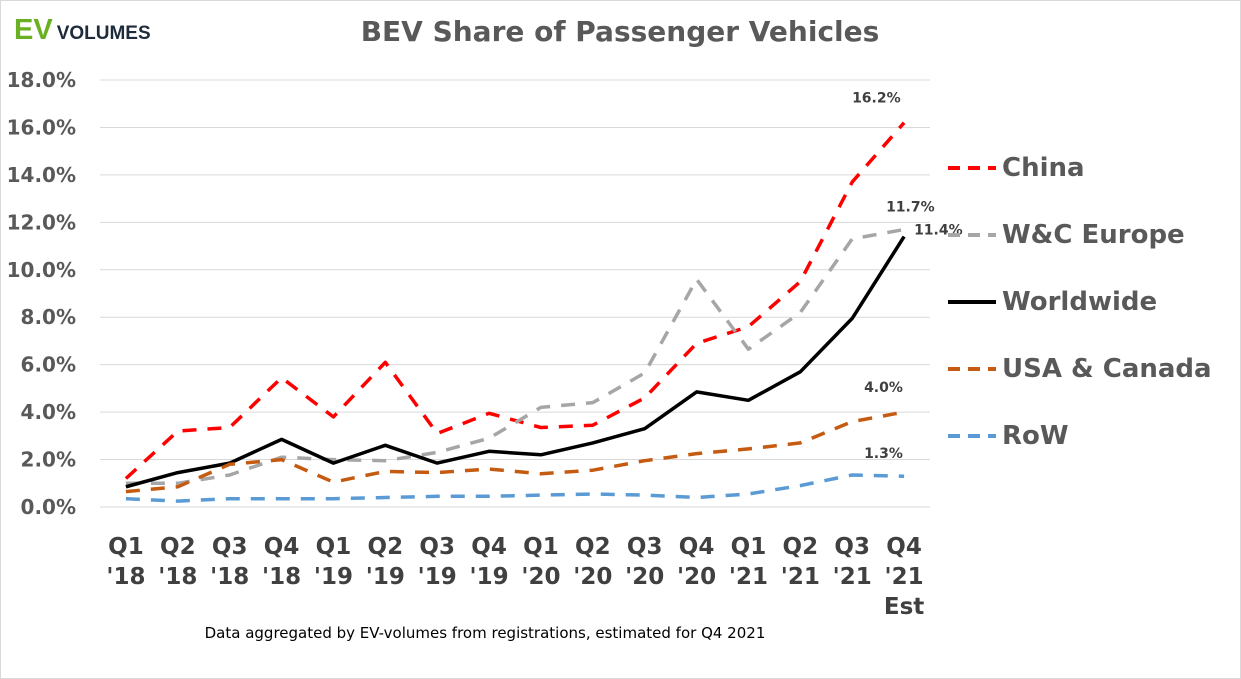 This screenshot has width=1241, height=679. Describe the element at coordinates (437, 562) in the screenshot. I see `x-tick-label: Q3'19` at that location.